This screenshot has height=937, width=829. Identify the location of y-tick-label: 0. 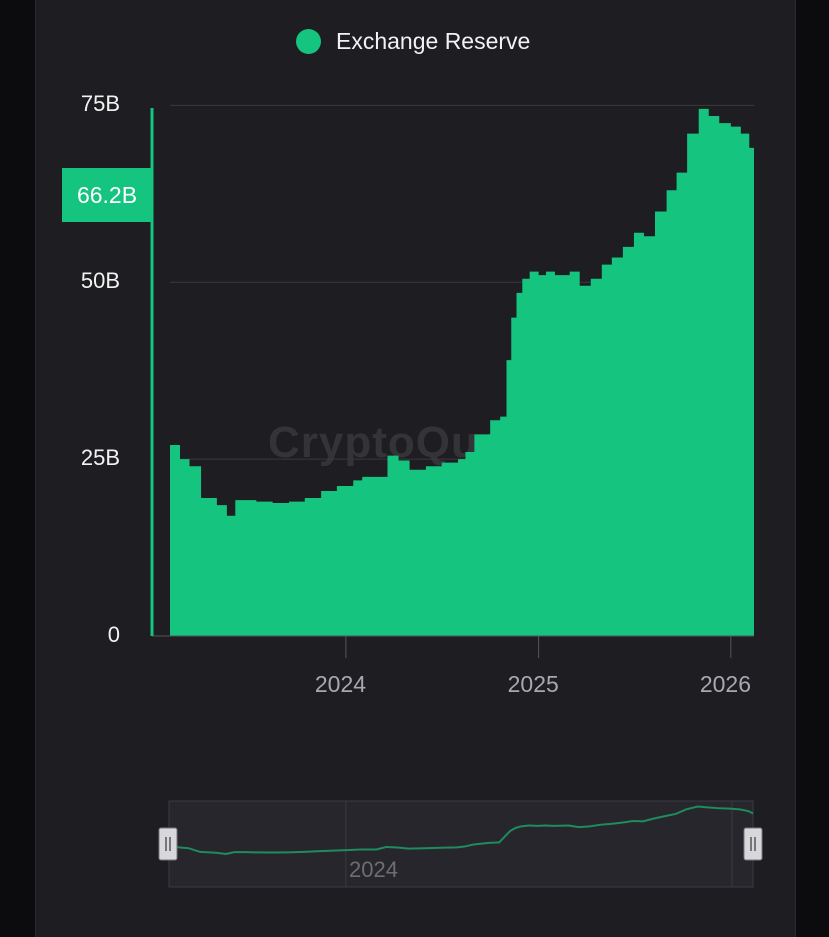
(113, 634).